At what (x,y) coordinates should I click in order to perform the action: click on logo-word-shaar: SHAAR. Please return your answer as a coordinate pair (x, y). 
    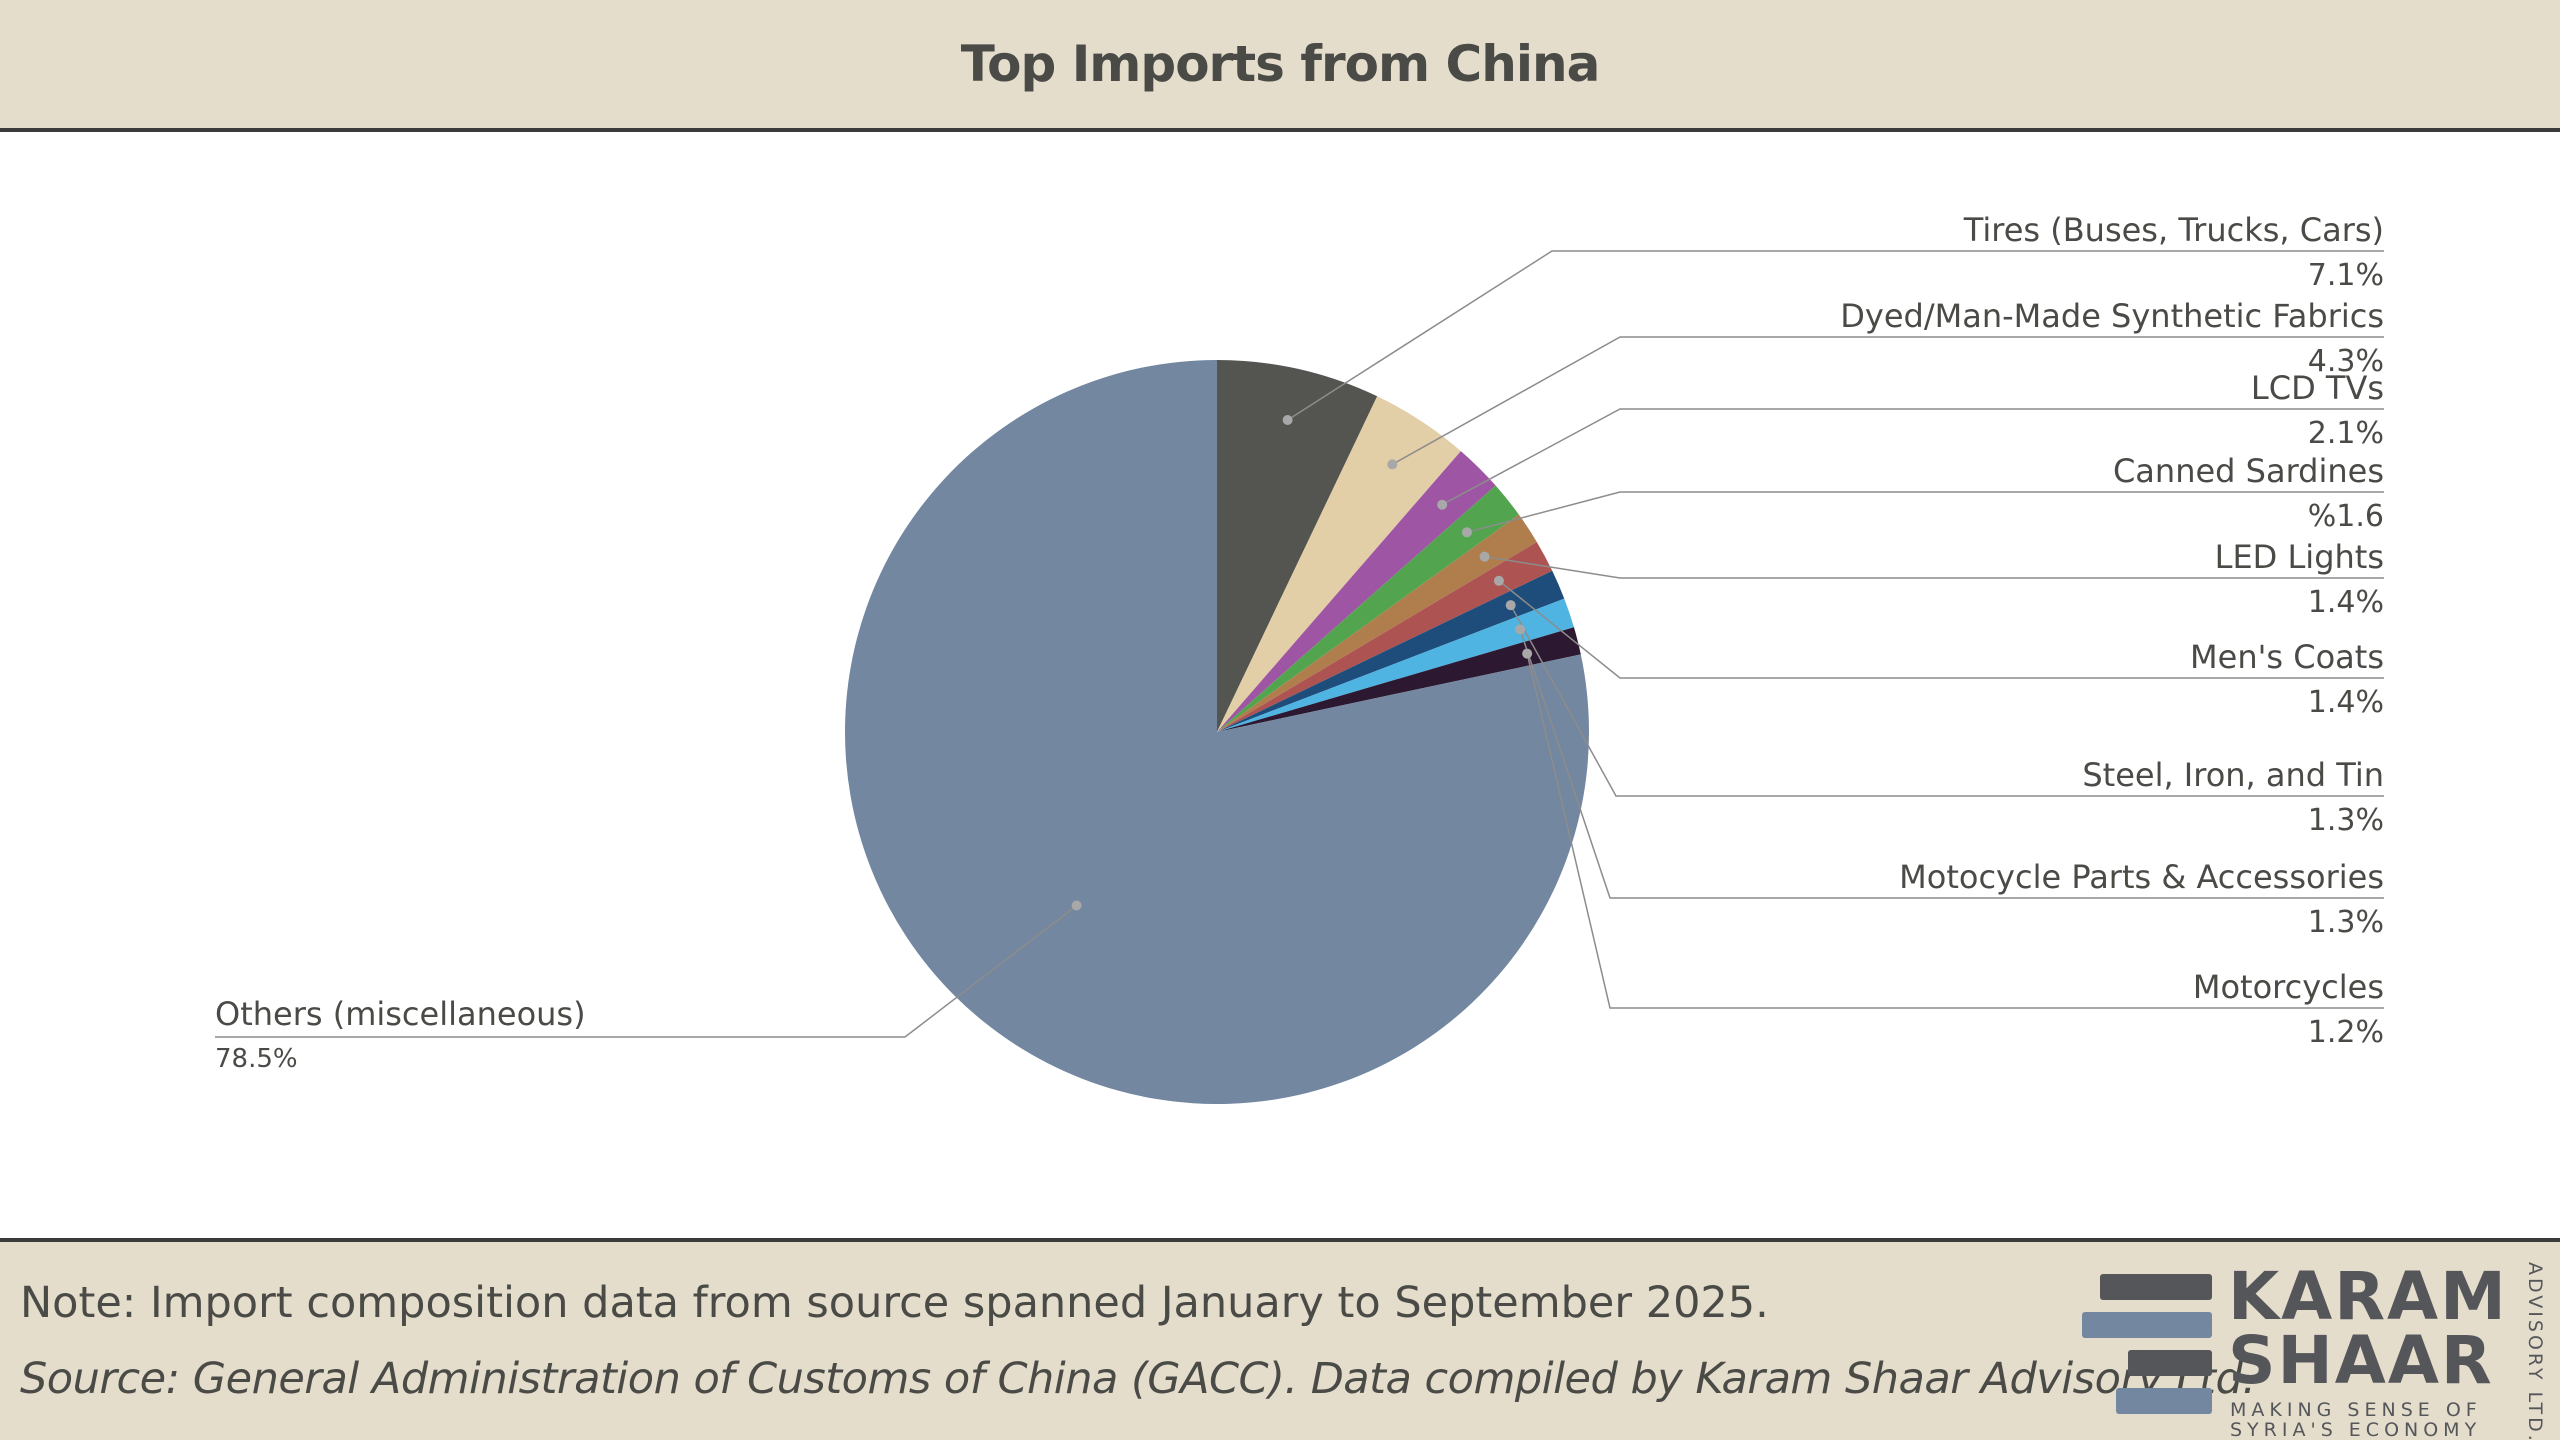
    Looking at the image, I should click on (2361, 1360).